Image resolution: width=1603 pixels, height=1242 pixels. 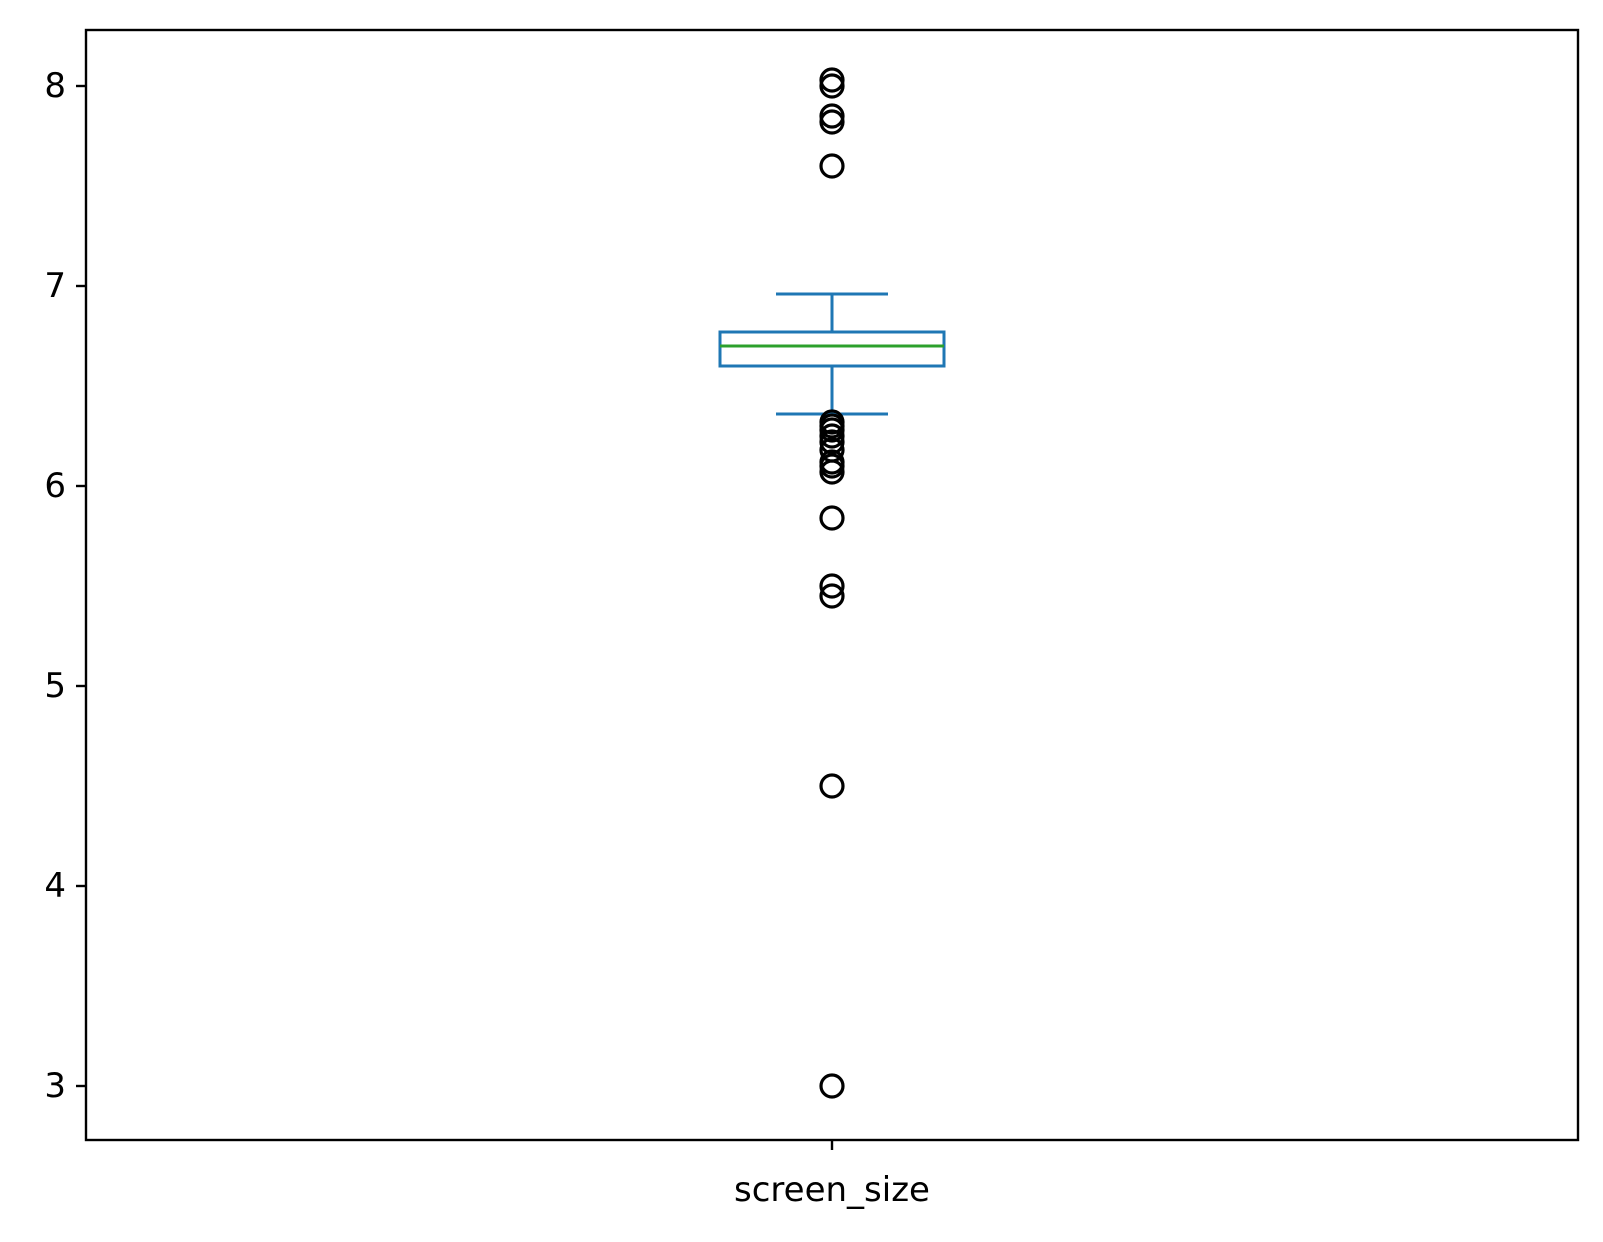 I want to click on y-tick-label-6: 6, so click(x=55, y=486).